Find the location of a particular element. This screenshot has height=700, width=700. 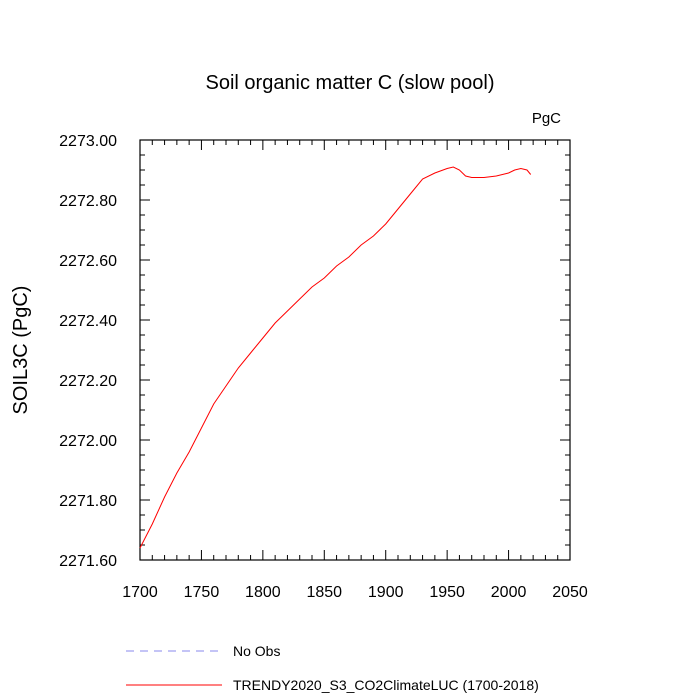

y-axis-label: SOIL3C (PgC) is located at coordinates (21, 350).